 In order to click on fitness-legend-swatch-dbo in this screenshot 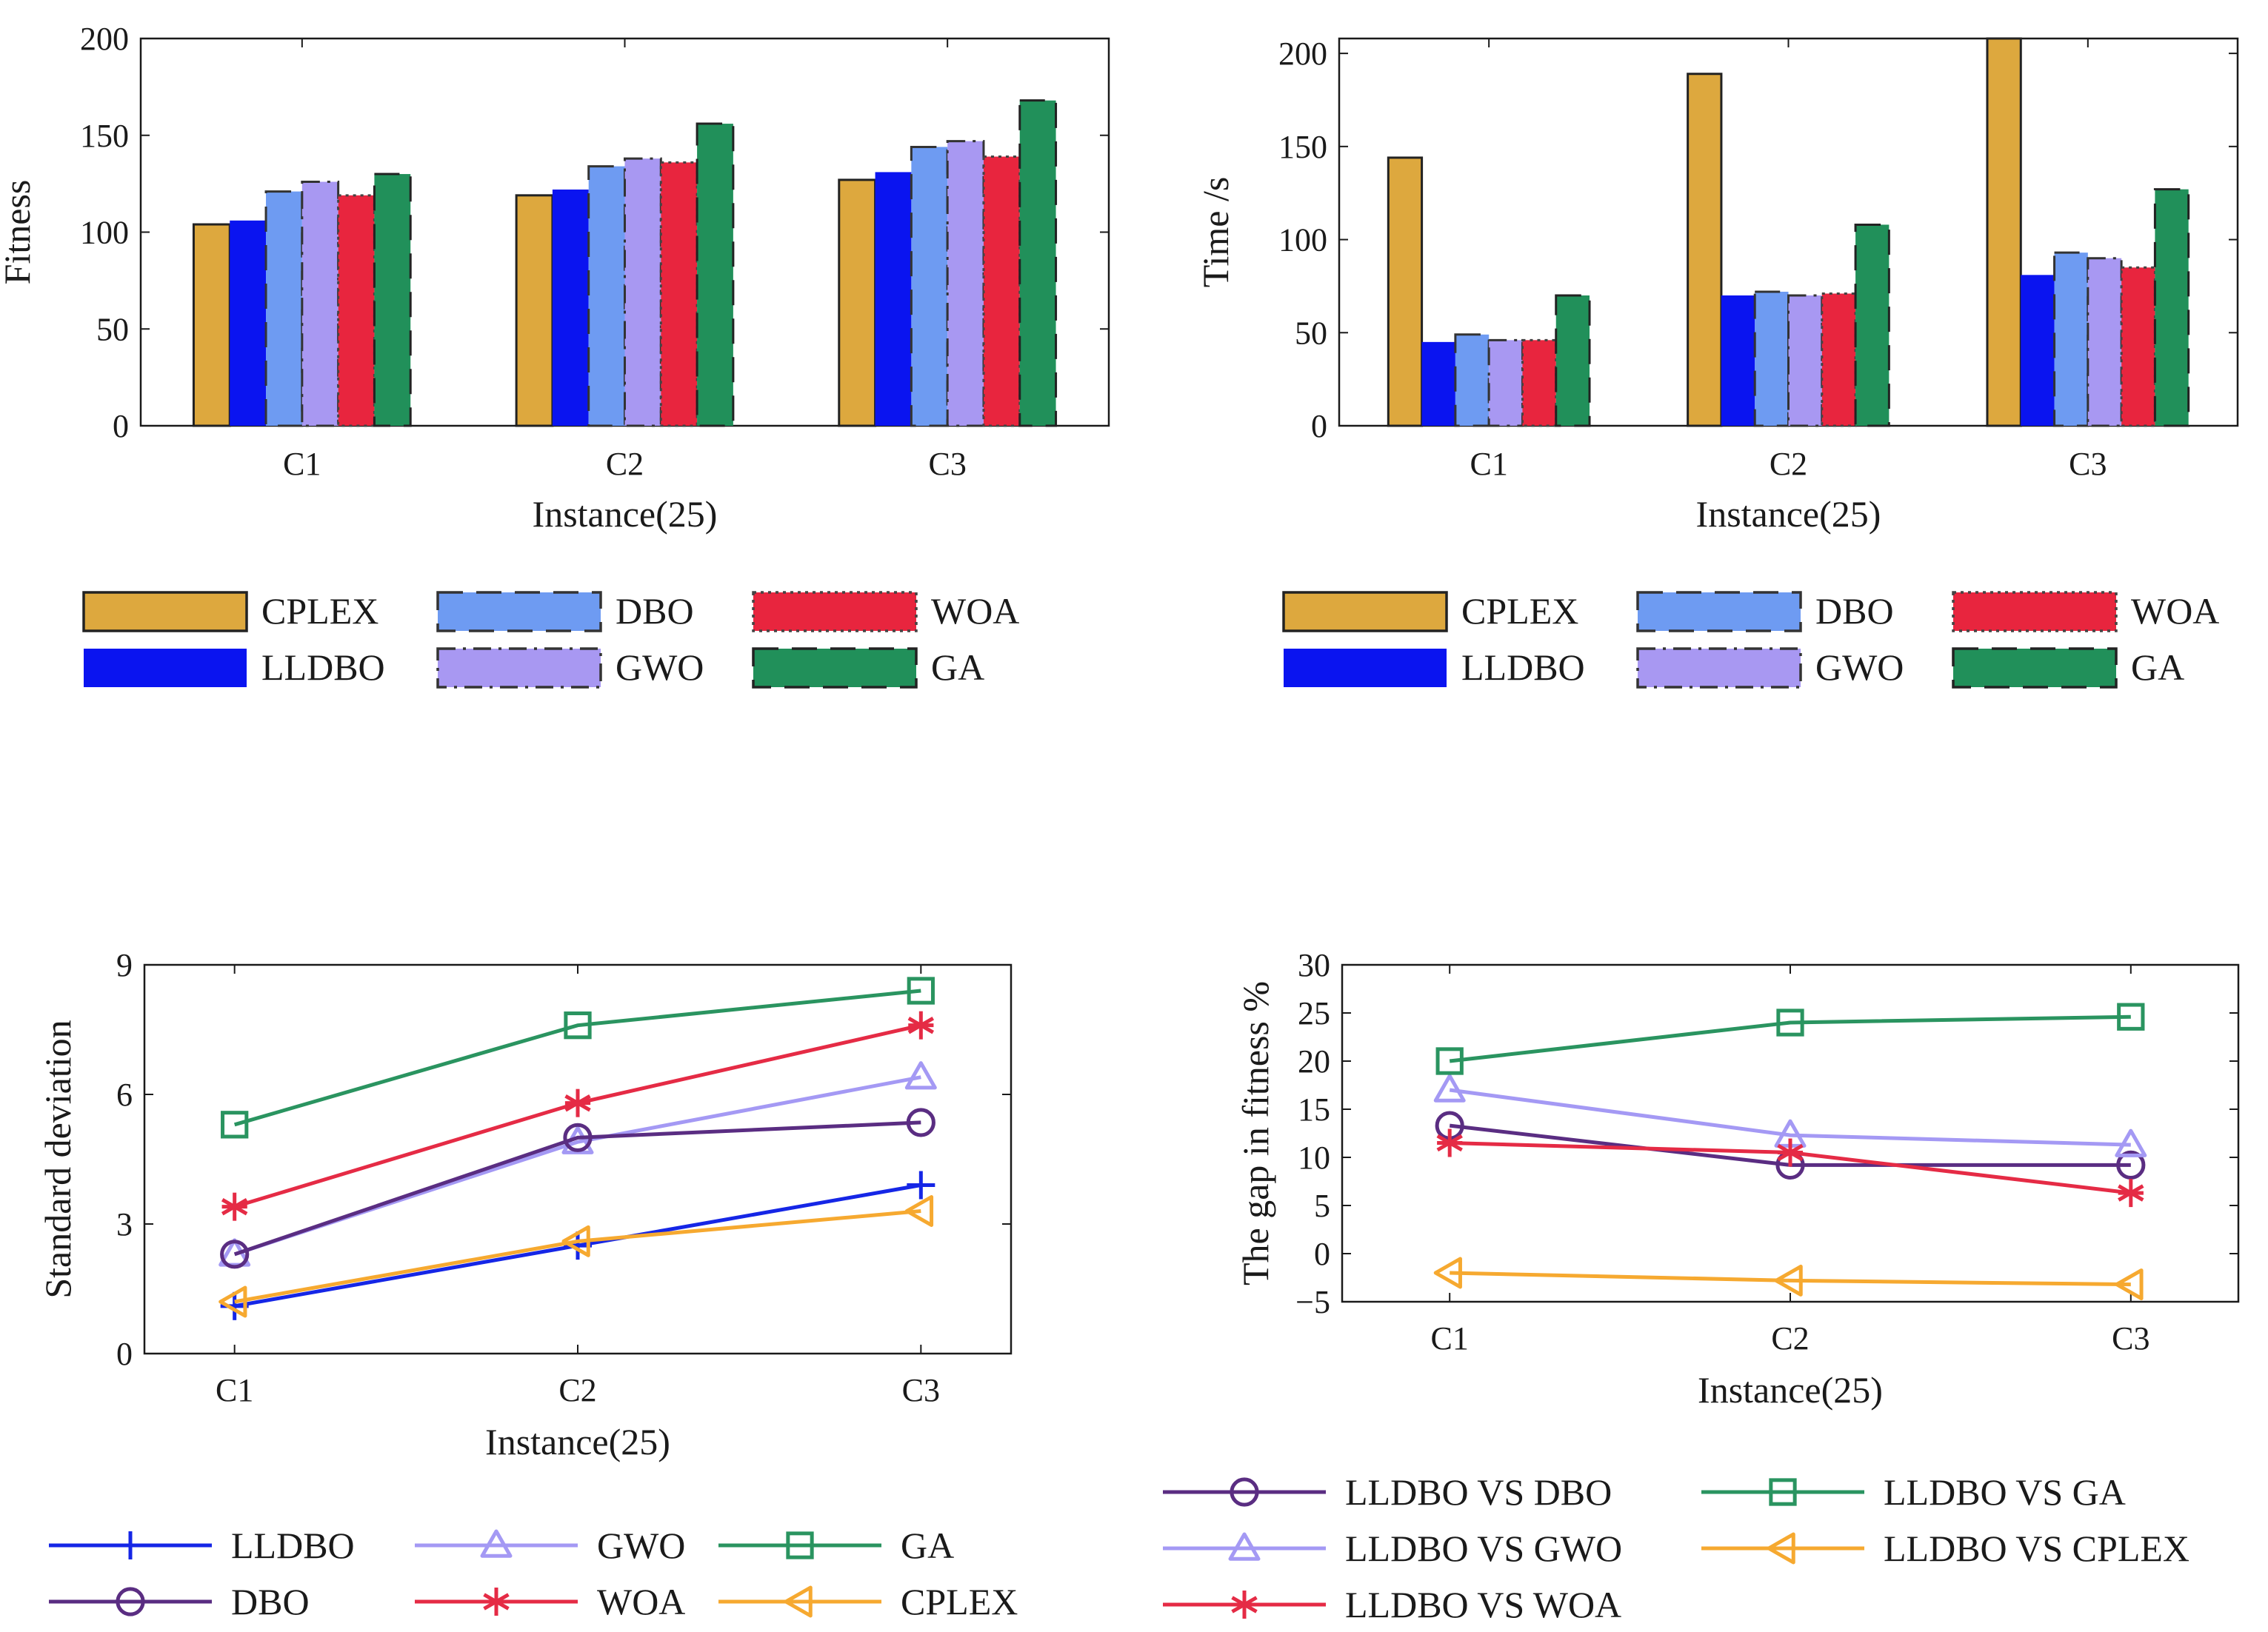, I will do `click(519, 612)`.